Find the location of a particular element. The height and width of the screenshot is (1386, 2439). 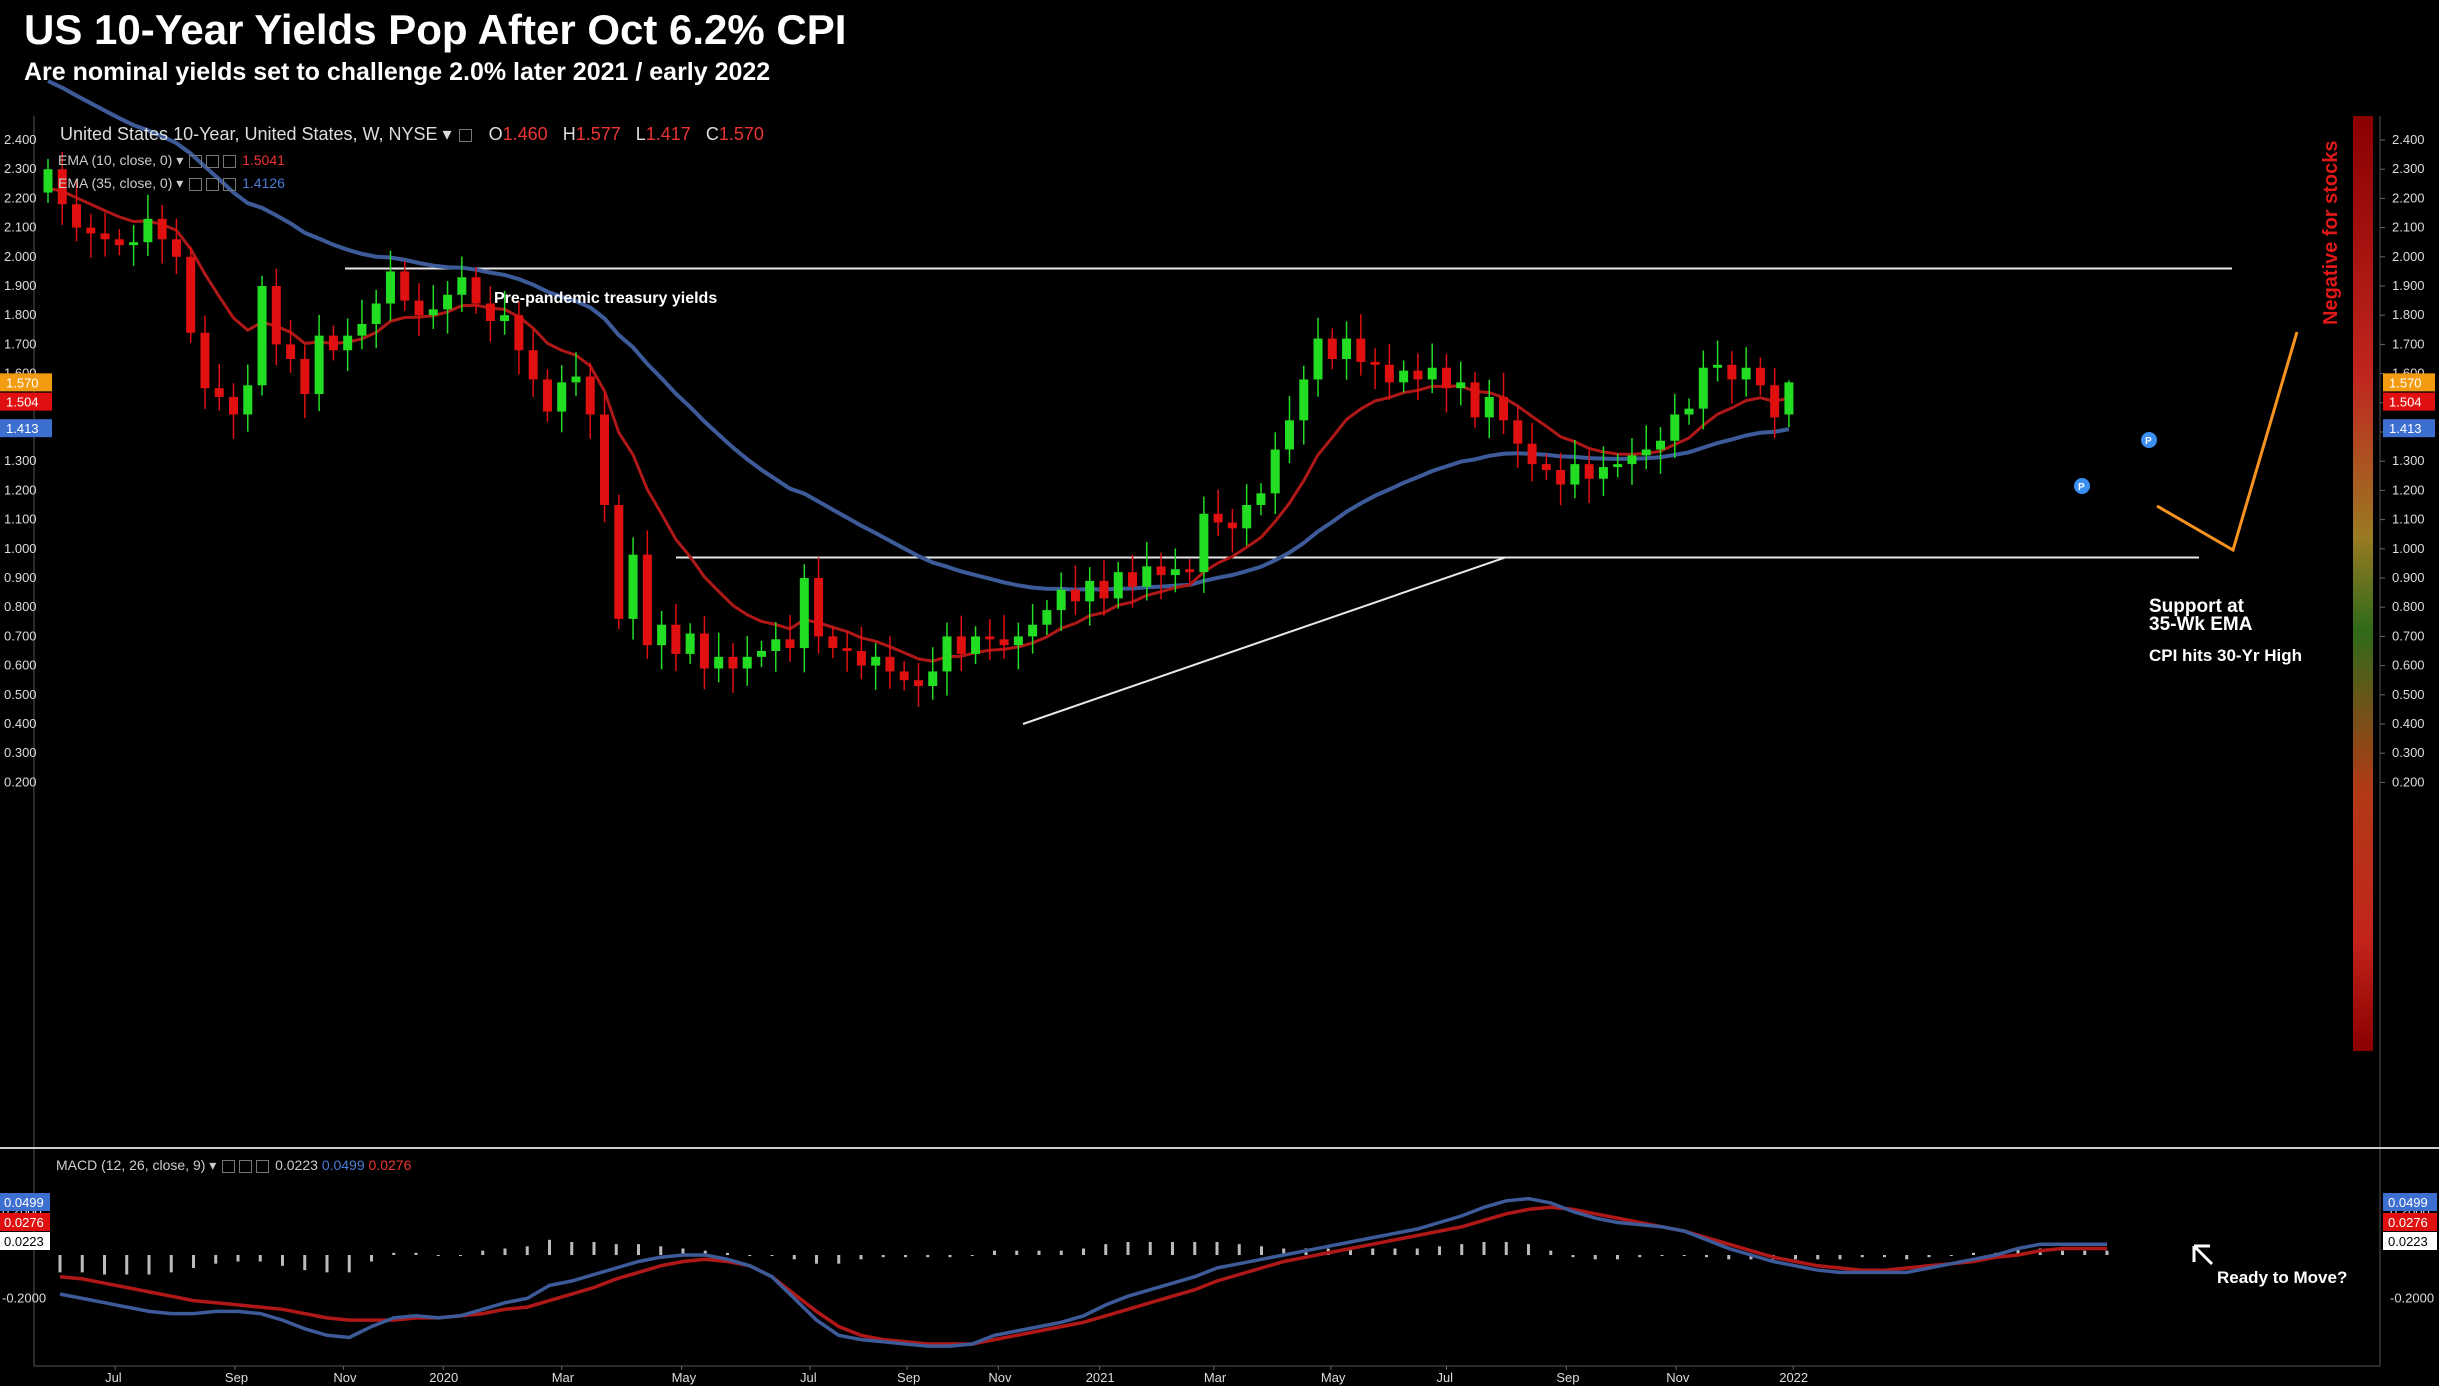

y-tick-right: 1.800 is located at coordinates (2408, 314).